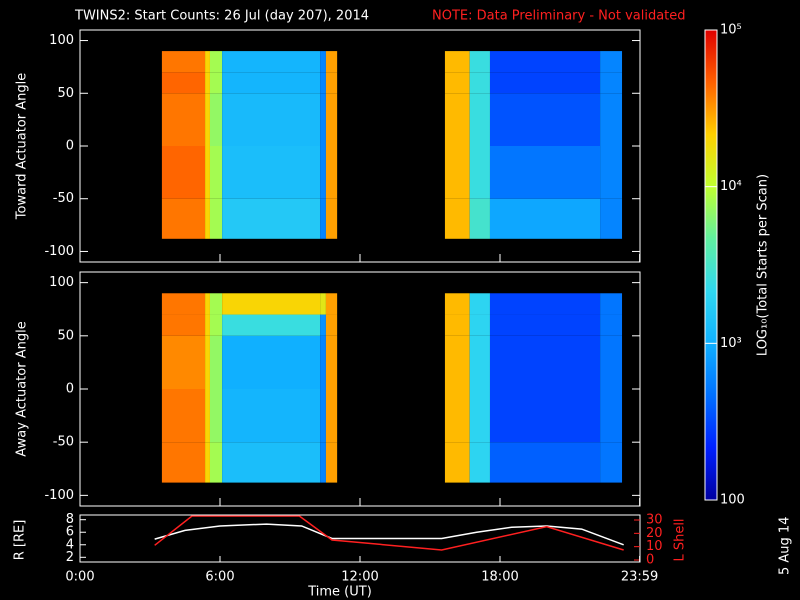  Describe the element at coordinates (680, 539) in the screenshot. I see `y2-axis-label: L Shell` at that location.